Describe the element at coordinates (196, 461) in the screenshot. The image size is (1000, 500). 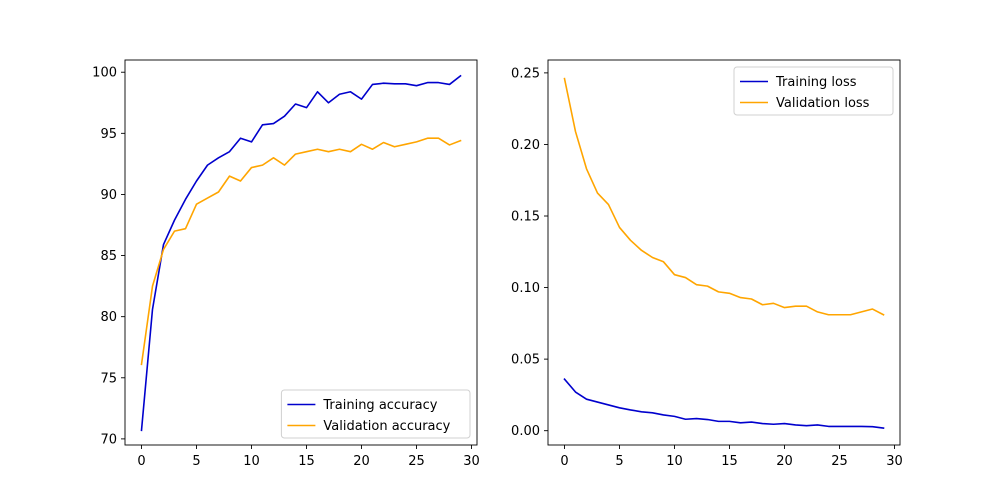
I see `accuracy-x-tick-label: 5` at that location.